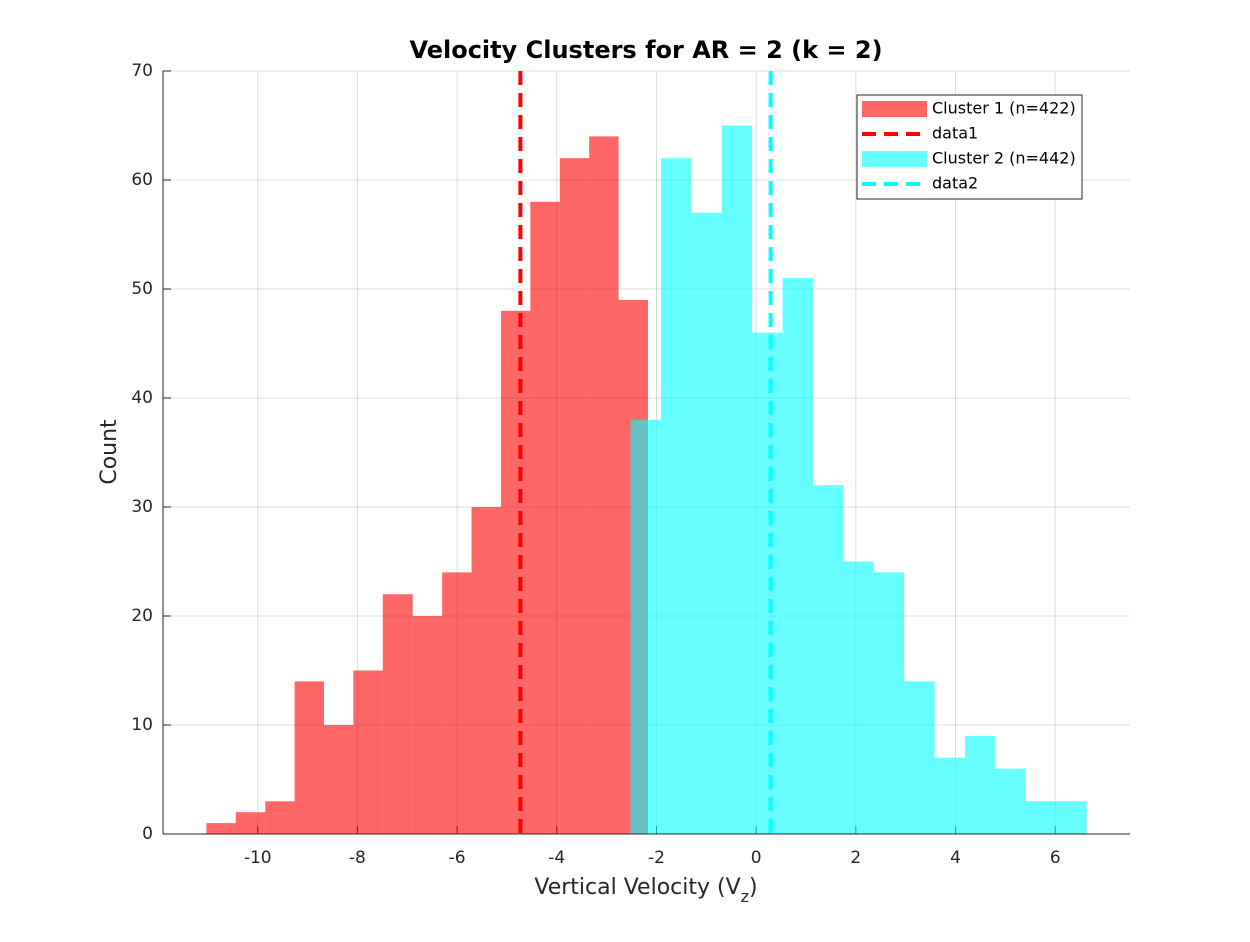 This screenshot has width=1250, height=942. I want to click on x-tick-label: -6, so click(457, 858).